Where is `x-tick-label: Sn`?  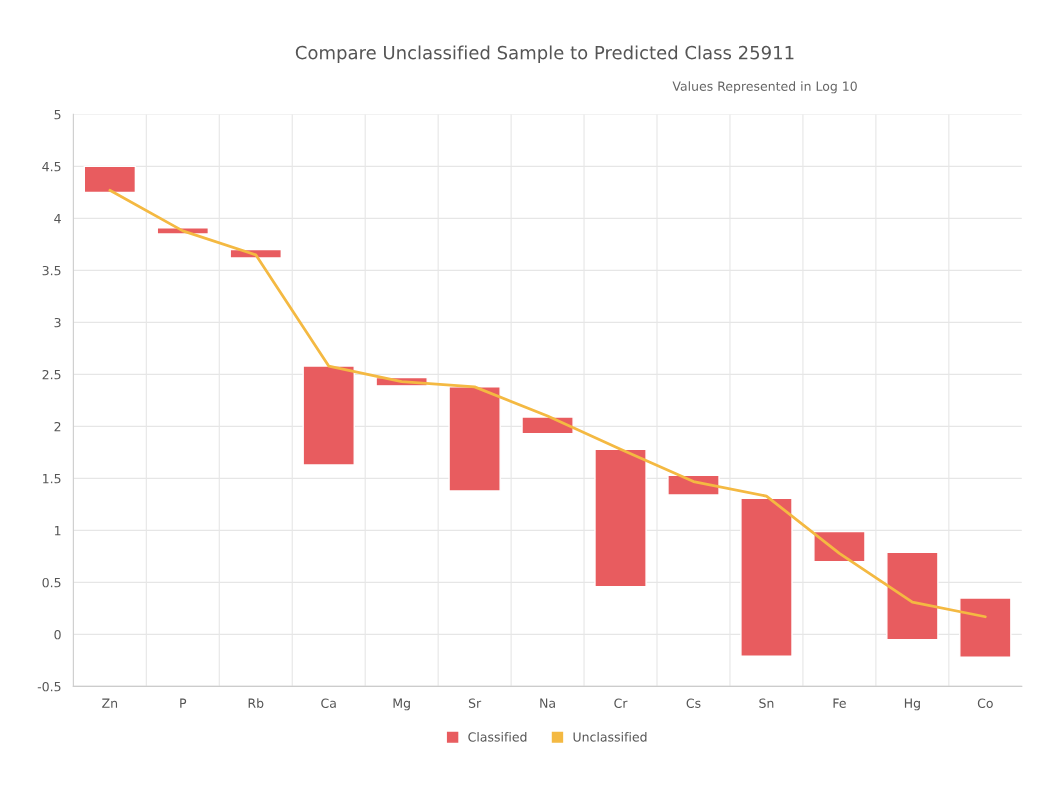
x-tick-label: Sn is located at coordinates (766, 703).